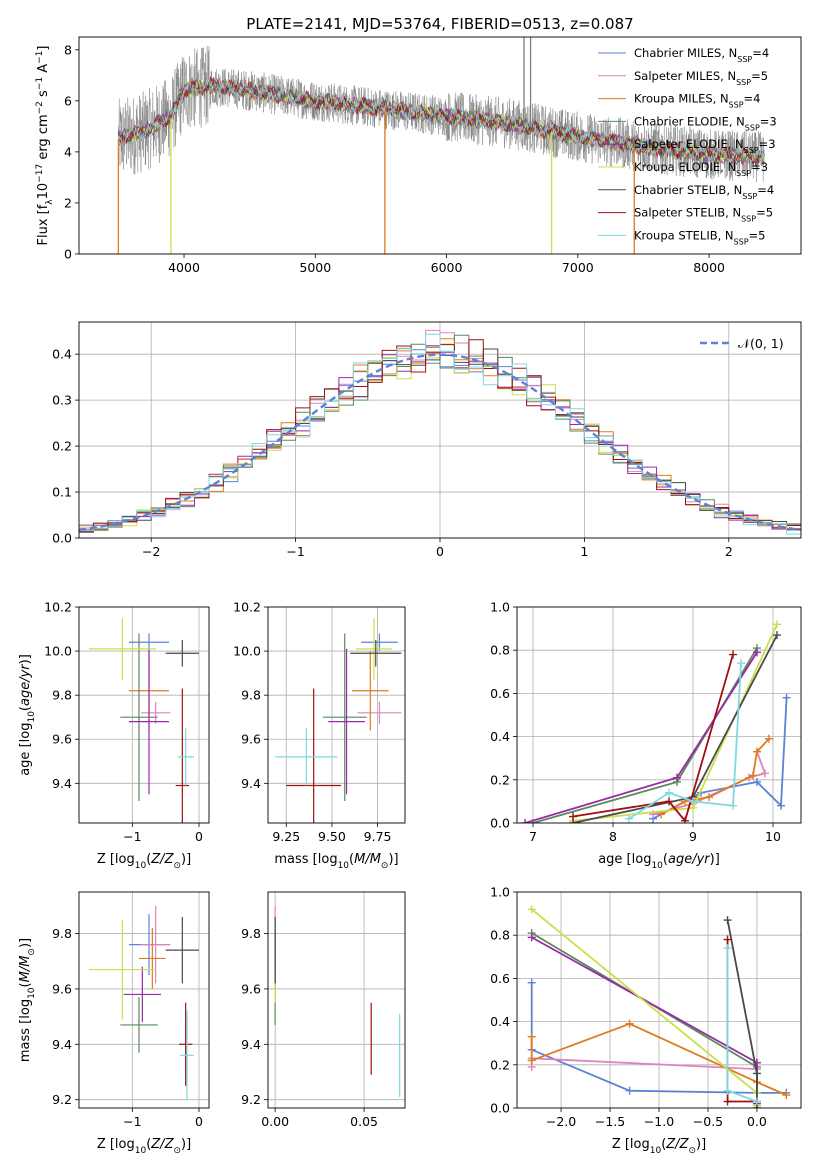  I want to click on age_vs_Z-plot-area, so click(144, 715).